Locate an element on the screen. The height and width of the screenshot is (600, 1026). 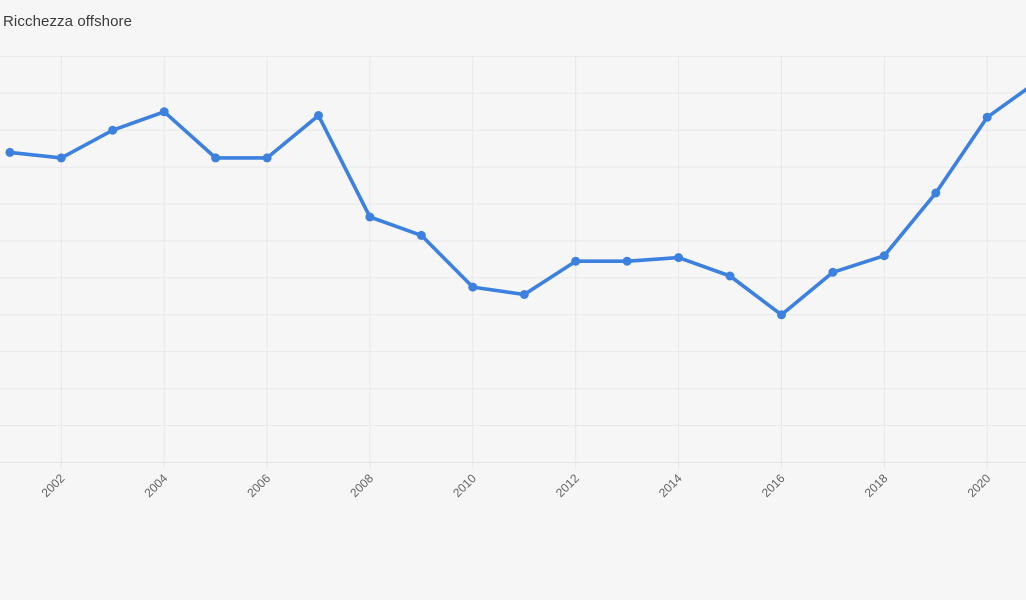
chart-title: Ricchezza offshore is located at coordinates (68, 21).